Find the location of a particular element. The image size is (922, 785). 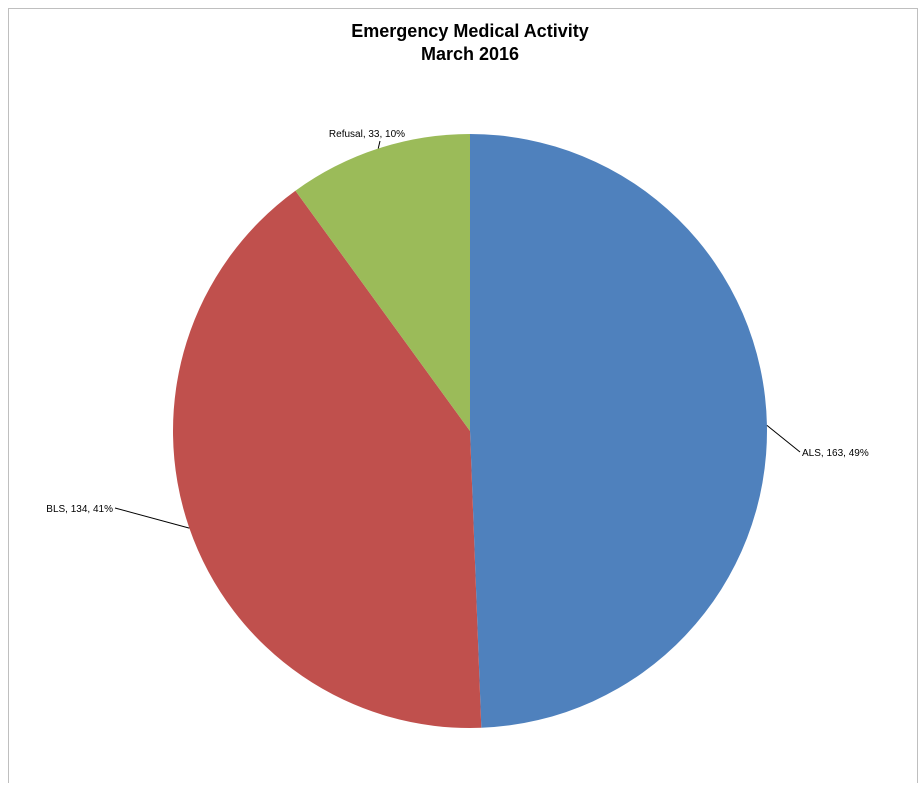

chart-subtitle: March 2016 is located at coordinates (470, 54).